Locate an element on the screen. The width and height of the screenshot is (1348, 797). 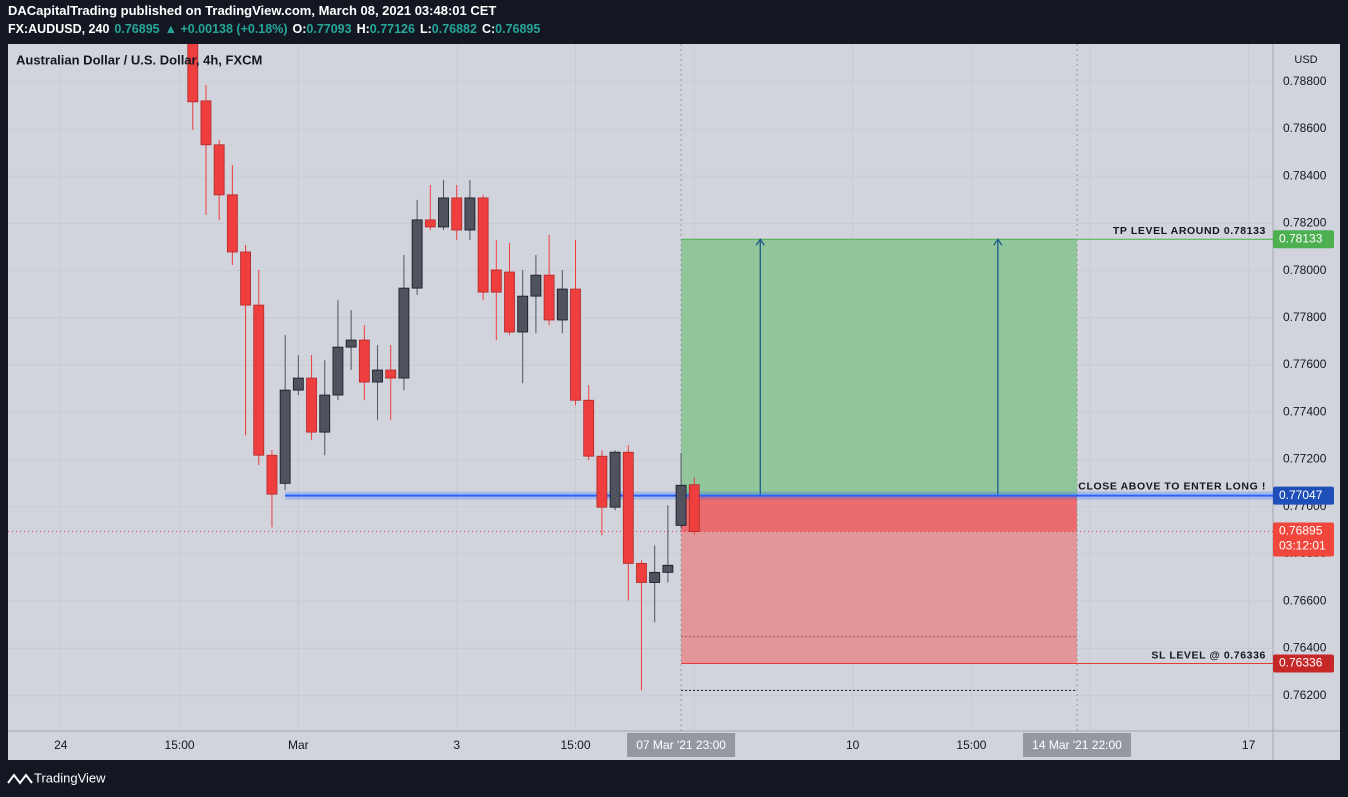
y-tick-label: 0.77200 is located at coordinates (1305, 459).